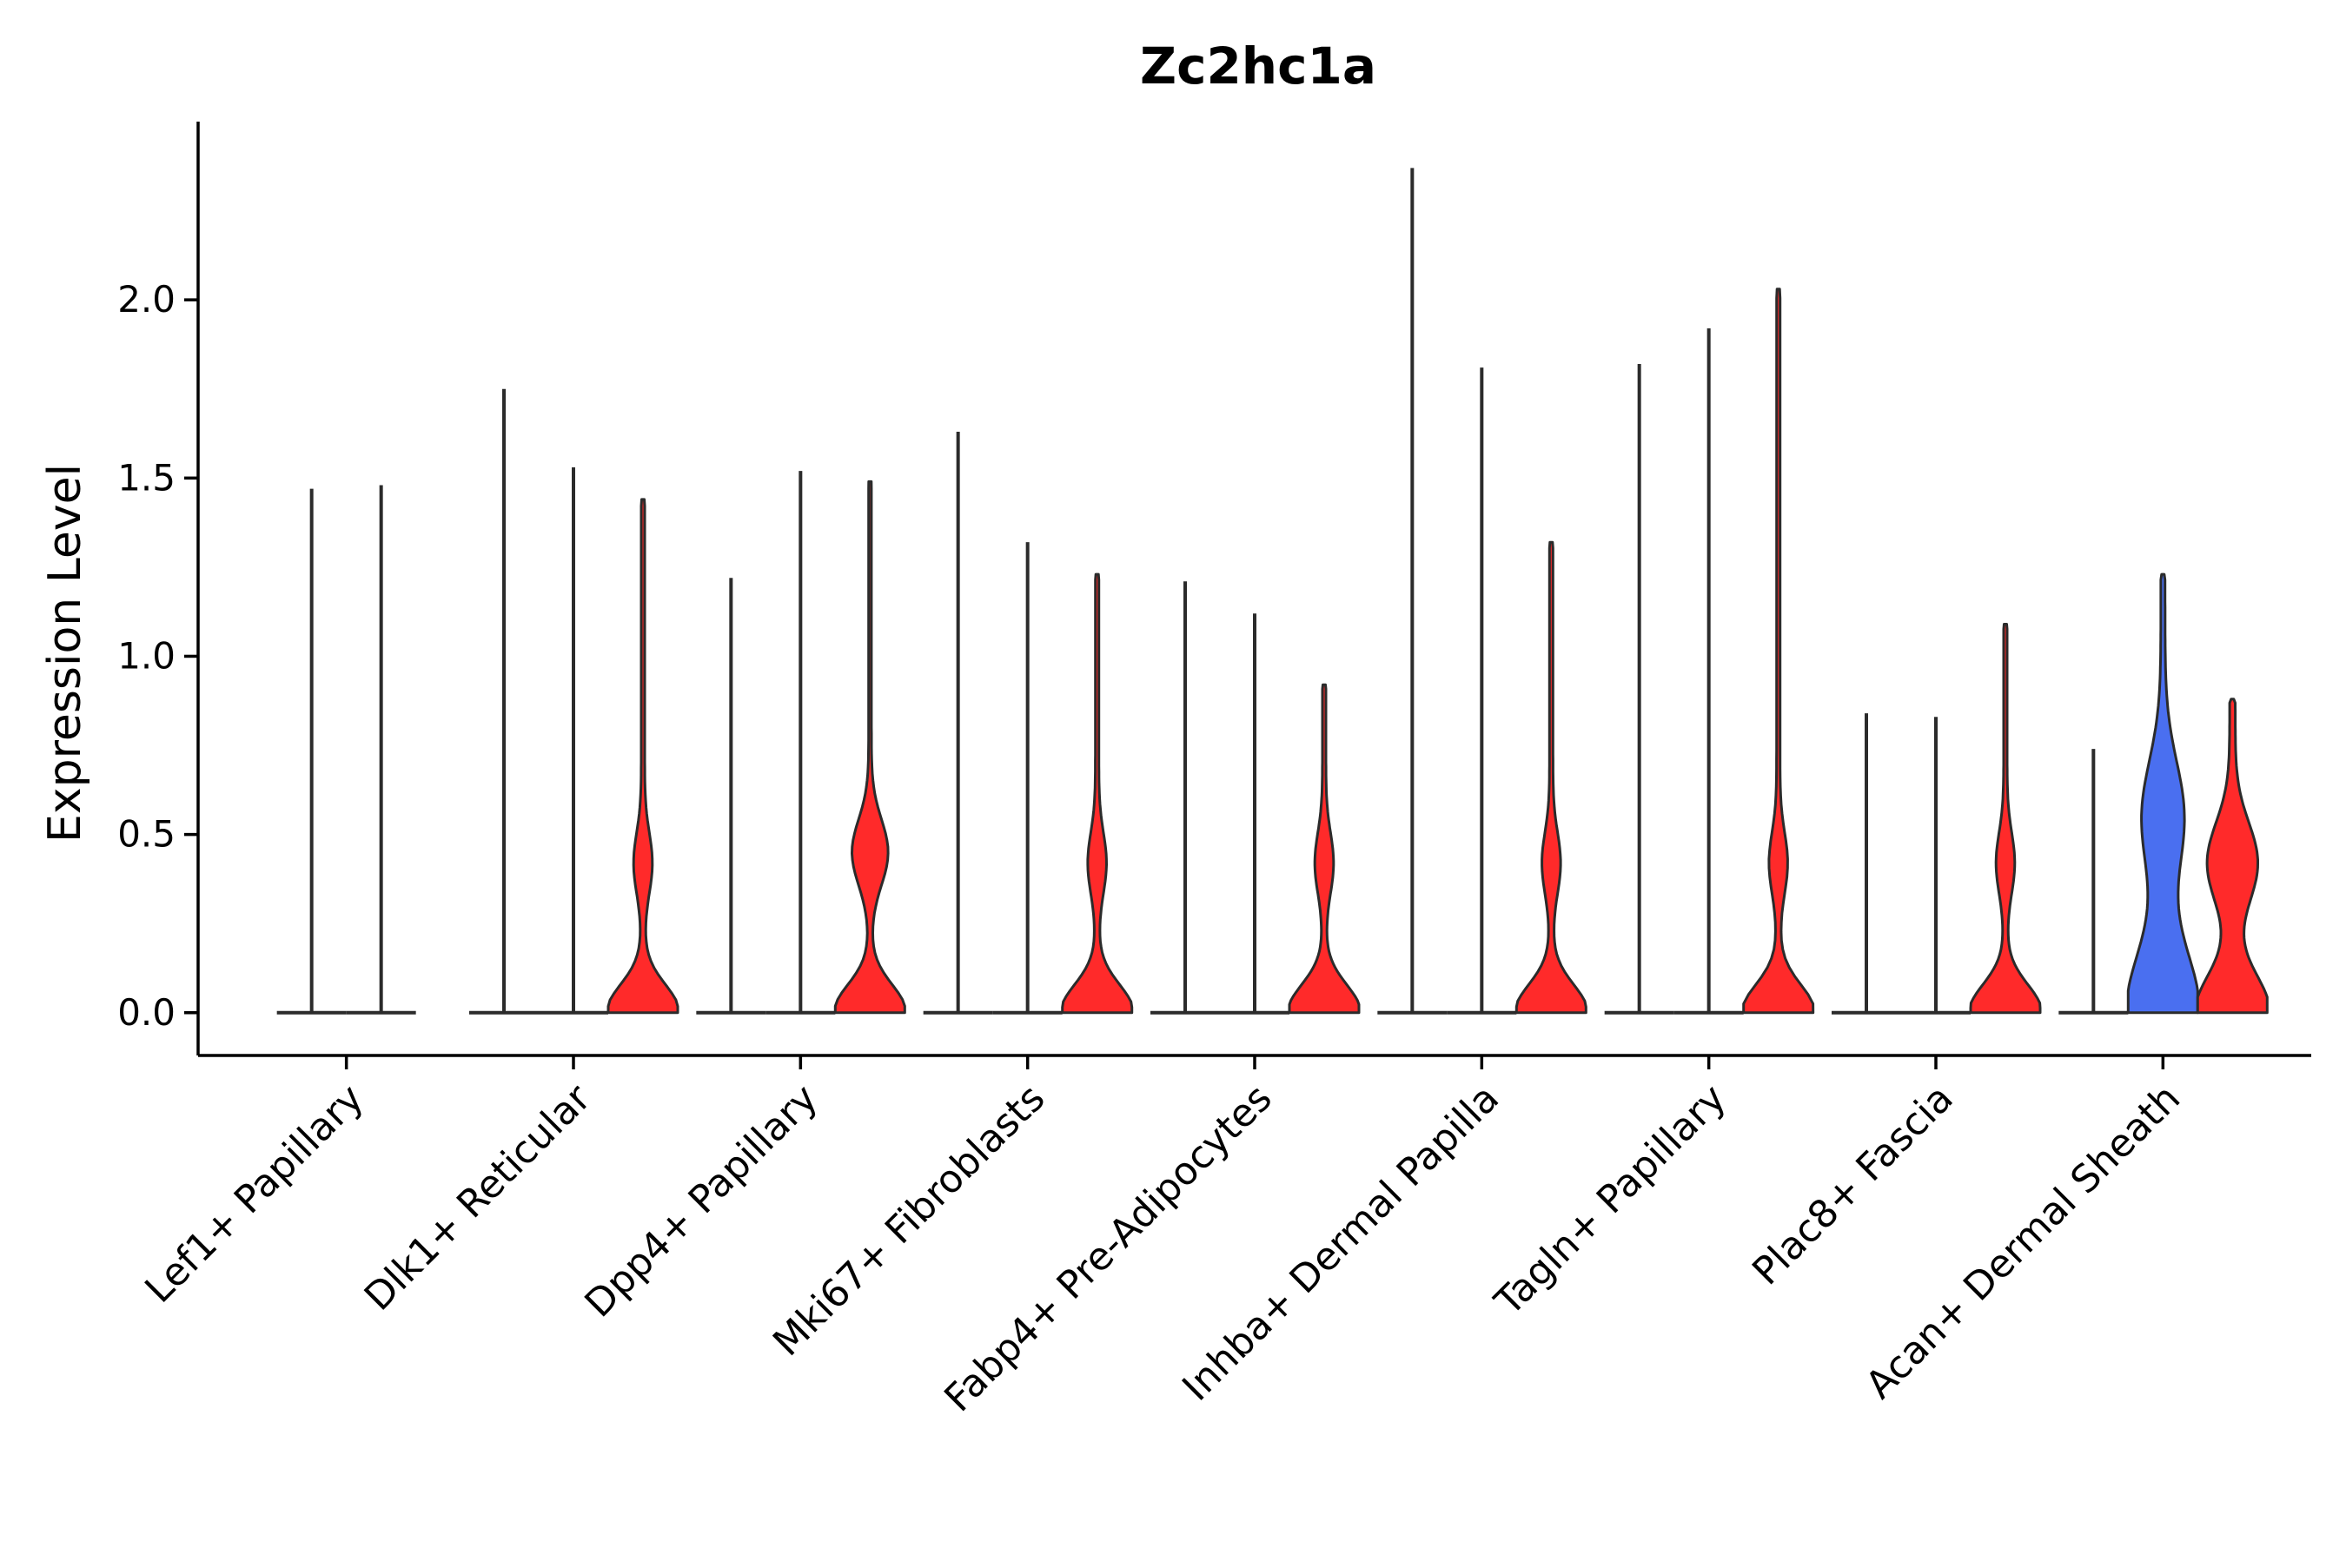 This screenshot has height=1568, width=2346. I want to click on y-tick-label-3: 1.5, so click(146, 477).